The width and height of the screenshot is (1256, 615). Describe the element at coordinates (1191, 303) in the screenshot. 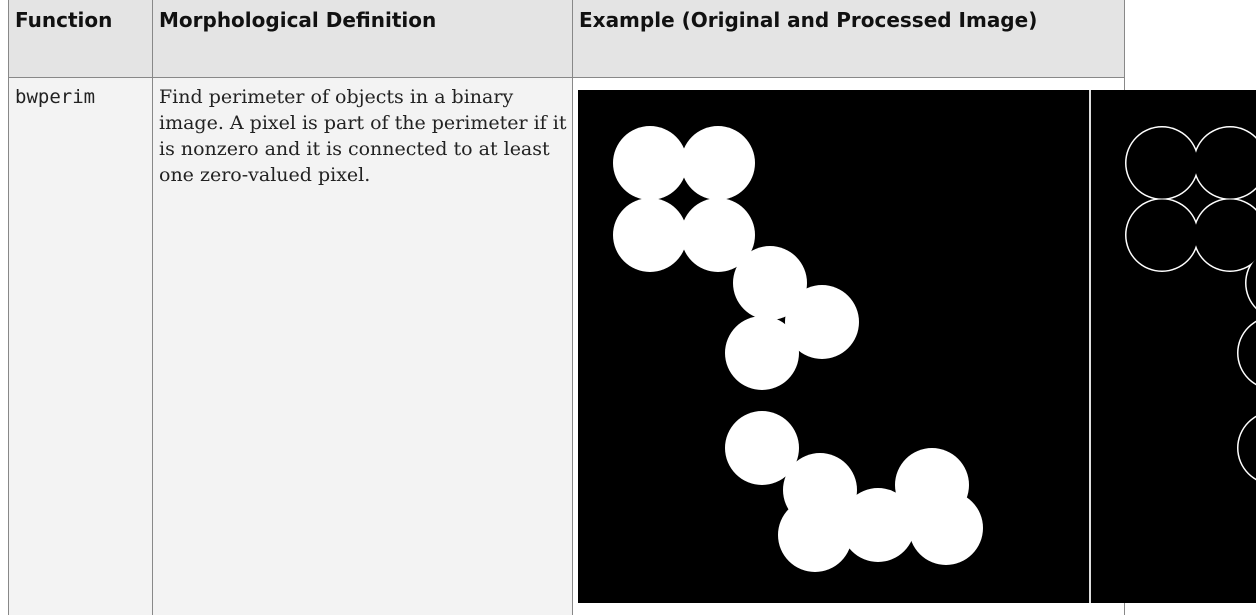

I see `processed-image-fill` at that location.